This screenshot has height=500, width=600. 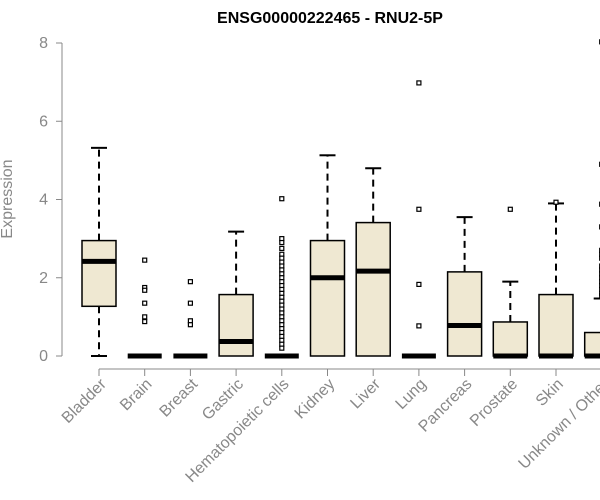 What do you see at coordinates (43, 278) in the screenshot?
I see `y-tick-label: 2` at bounding box center [43, 278].